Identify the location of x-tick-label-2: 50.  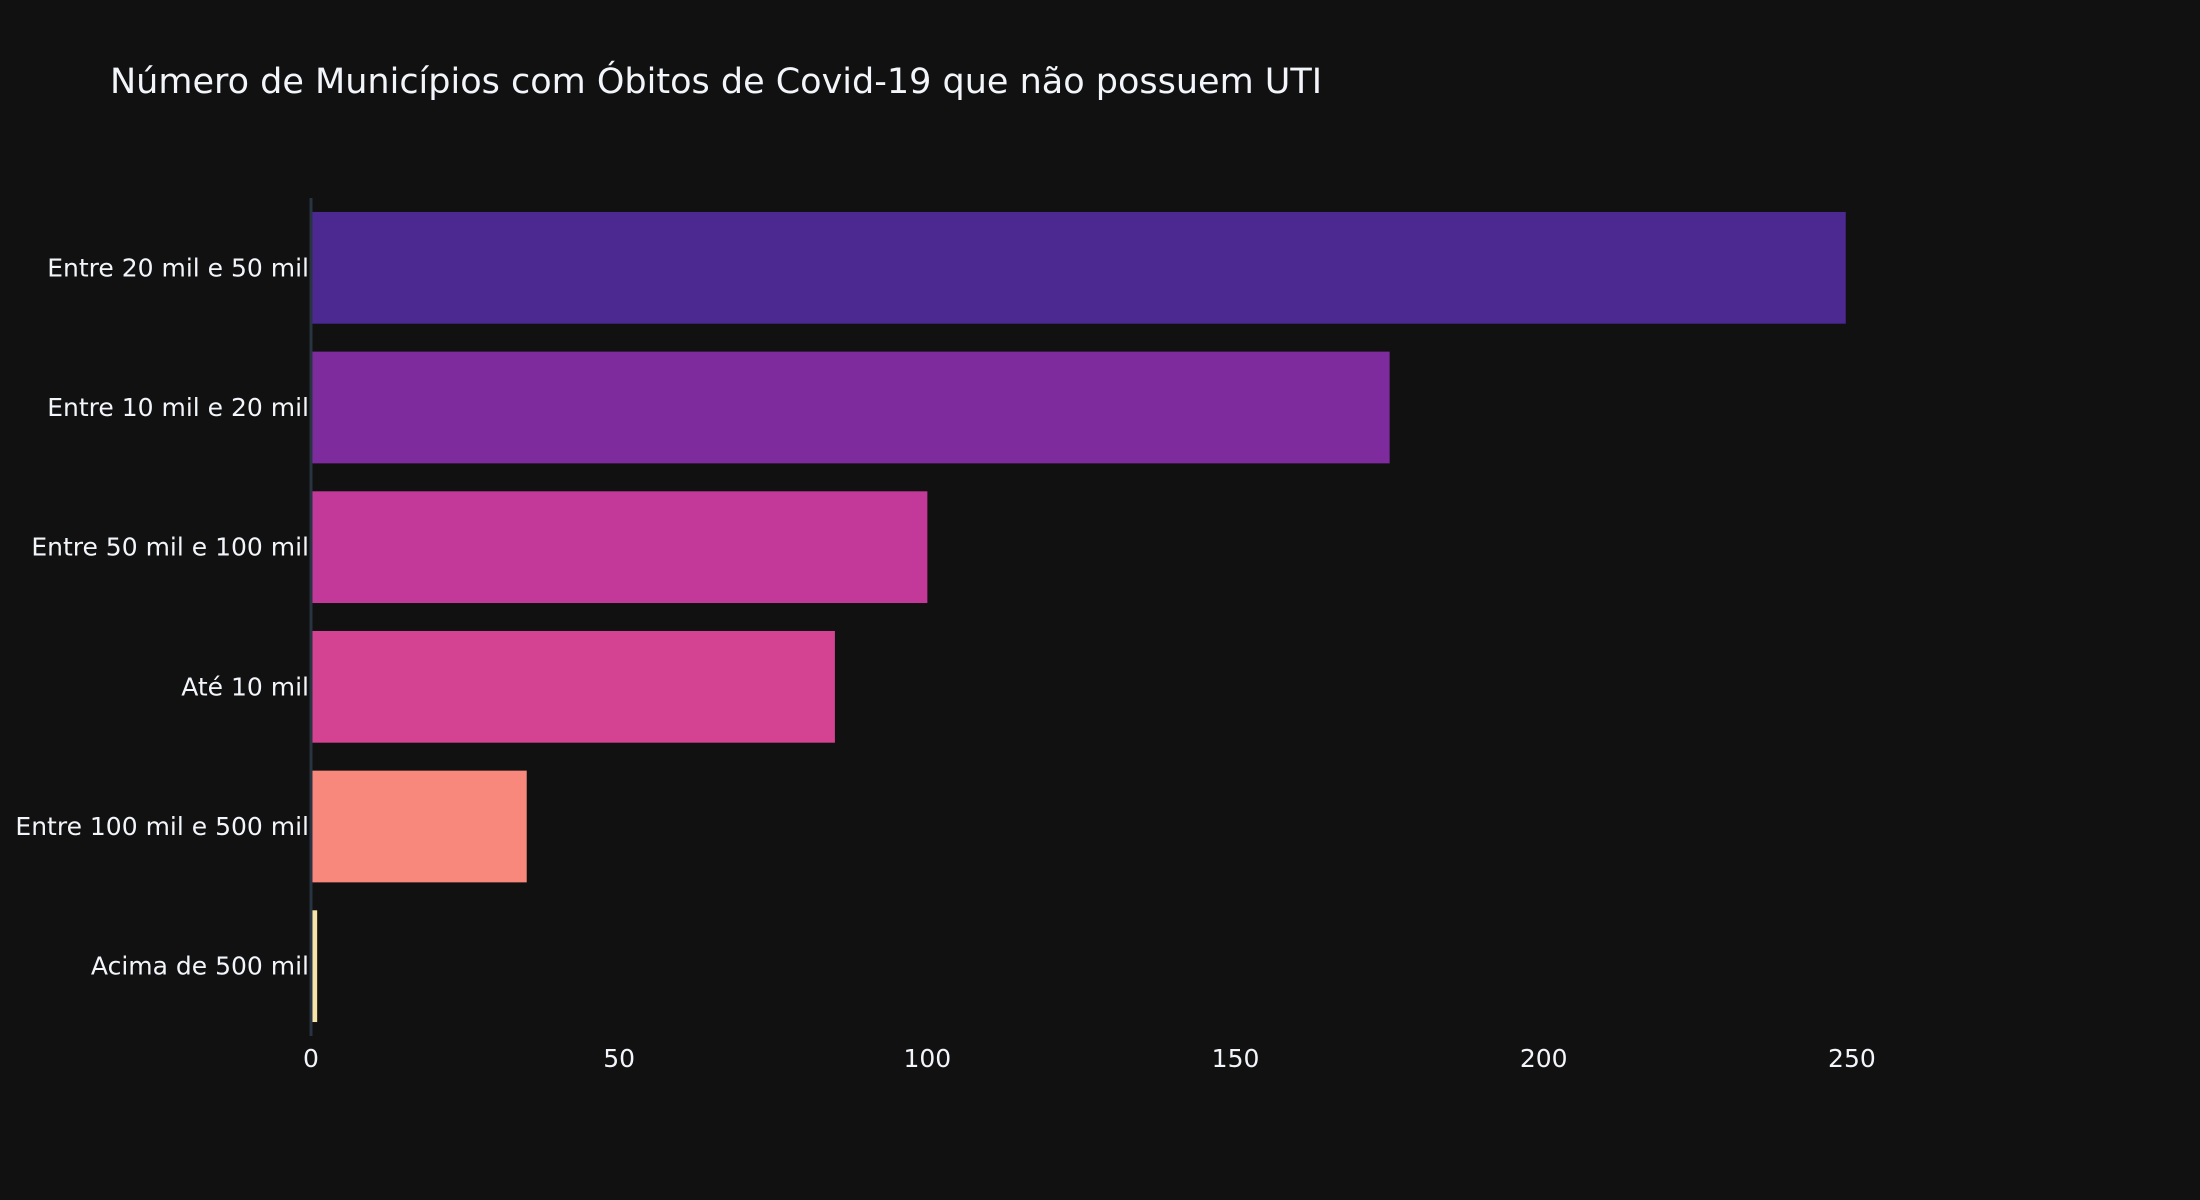
(619, 1058).